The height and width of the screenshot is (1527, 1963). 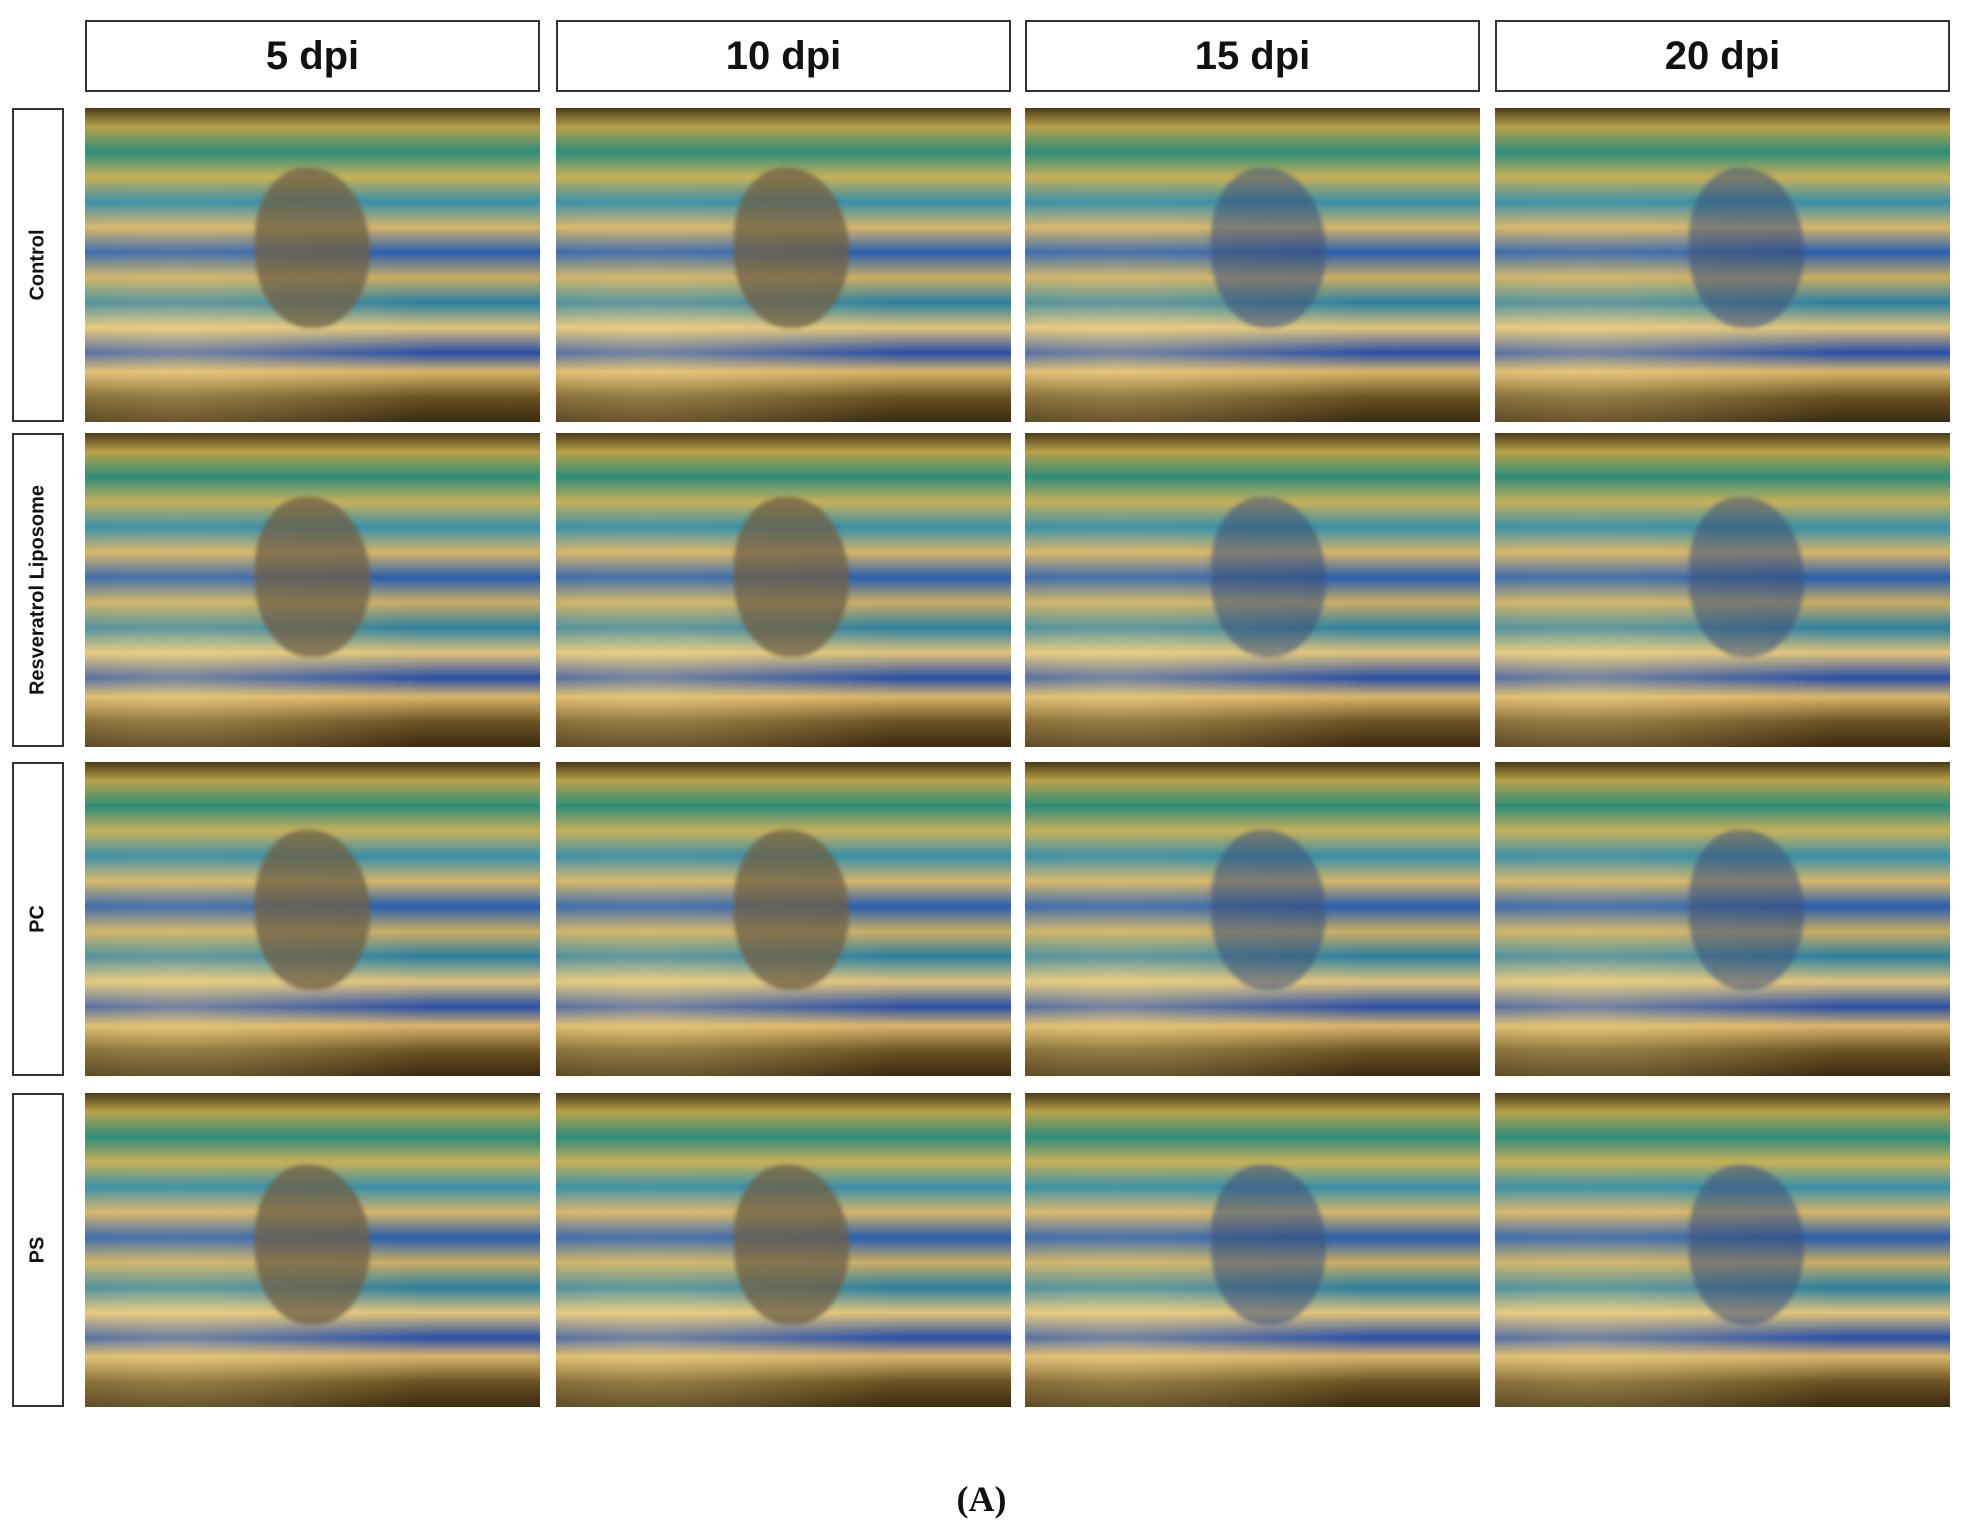 What do you see at coordinates (981, 1499) in the screenshot?
I see `figure-caption: (A)` at bounding box center [981, 1499].